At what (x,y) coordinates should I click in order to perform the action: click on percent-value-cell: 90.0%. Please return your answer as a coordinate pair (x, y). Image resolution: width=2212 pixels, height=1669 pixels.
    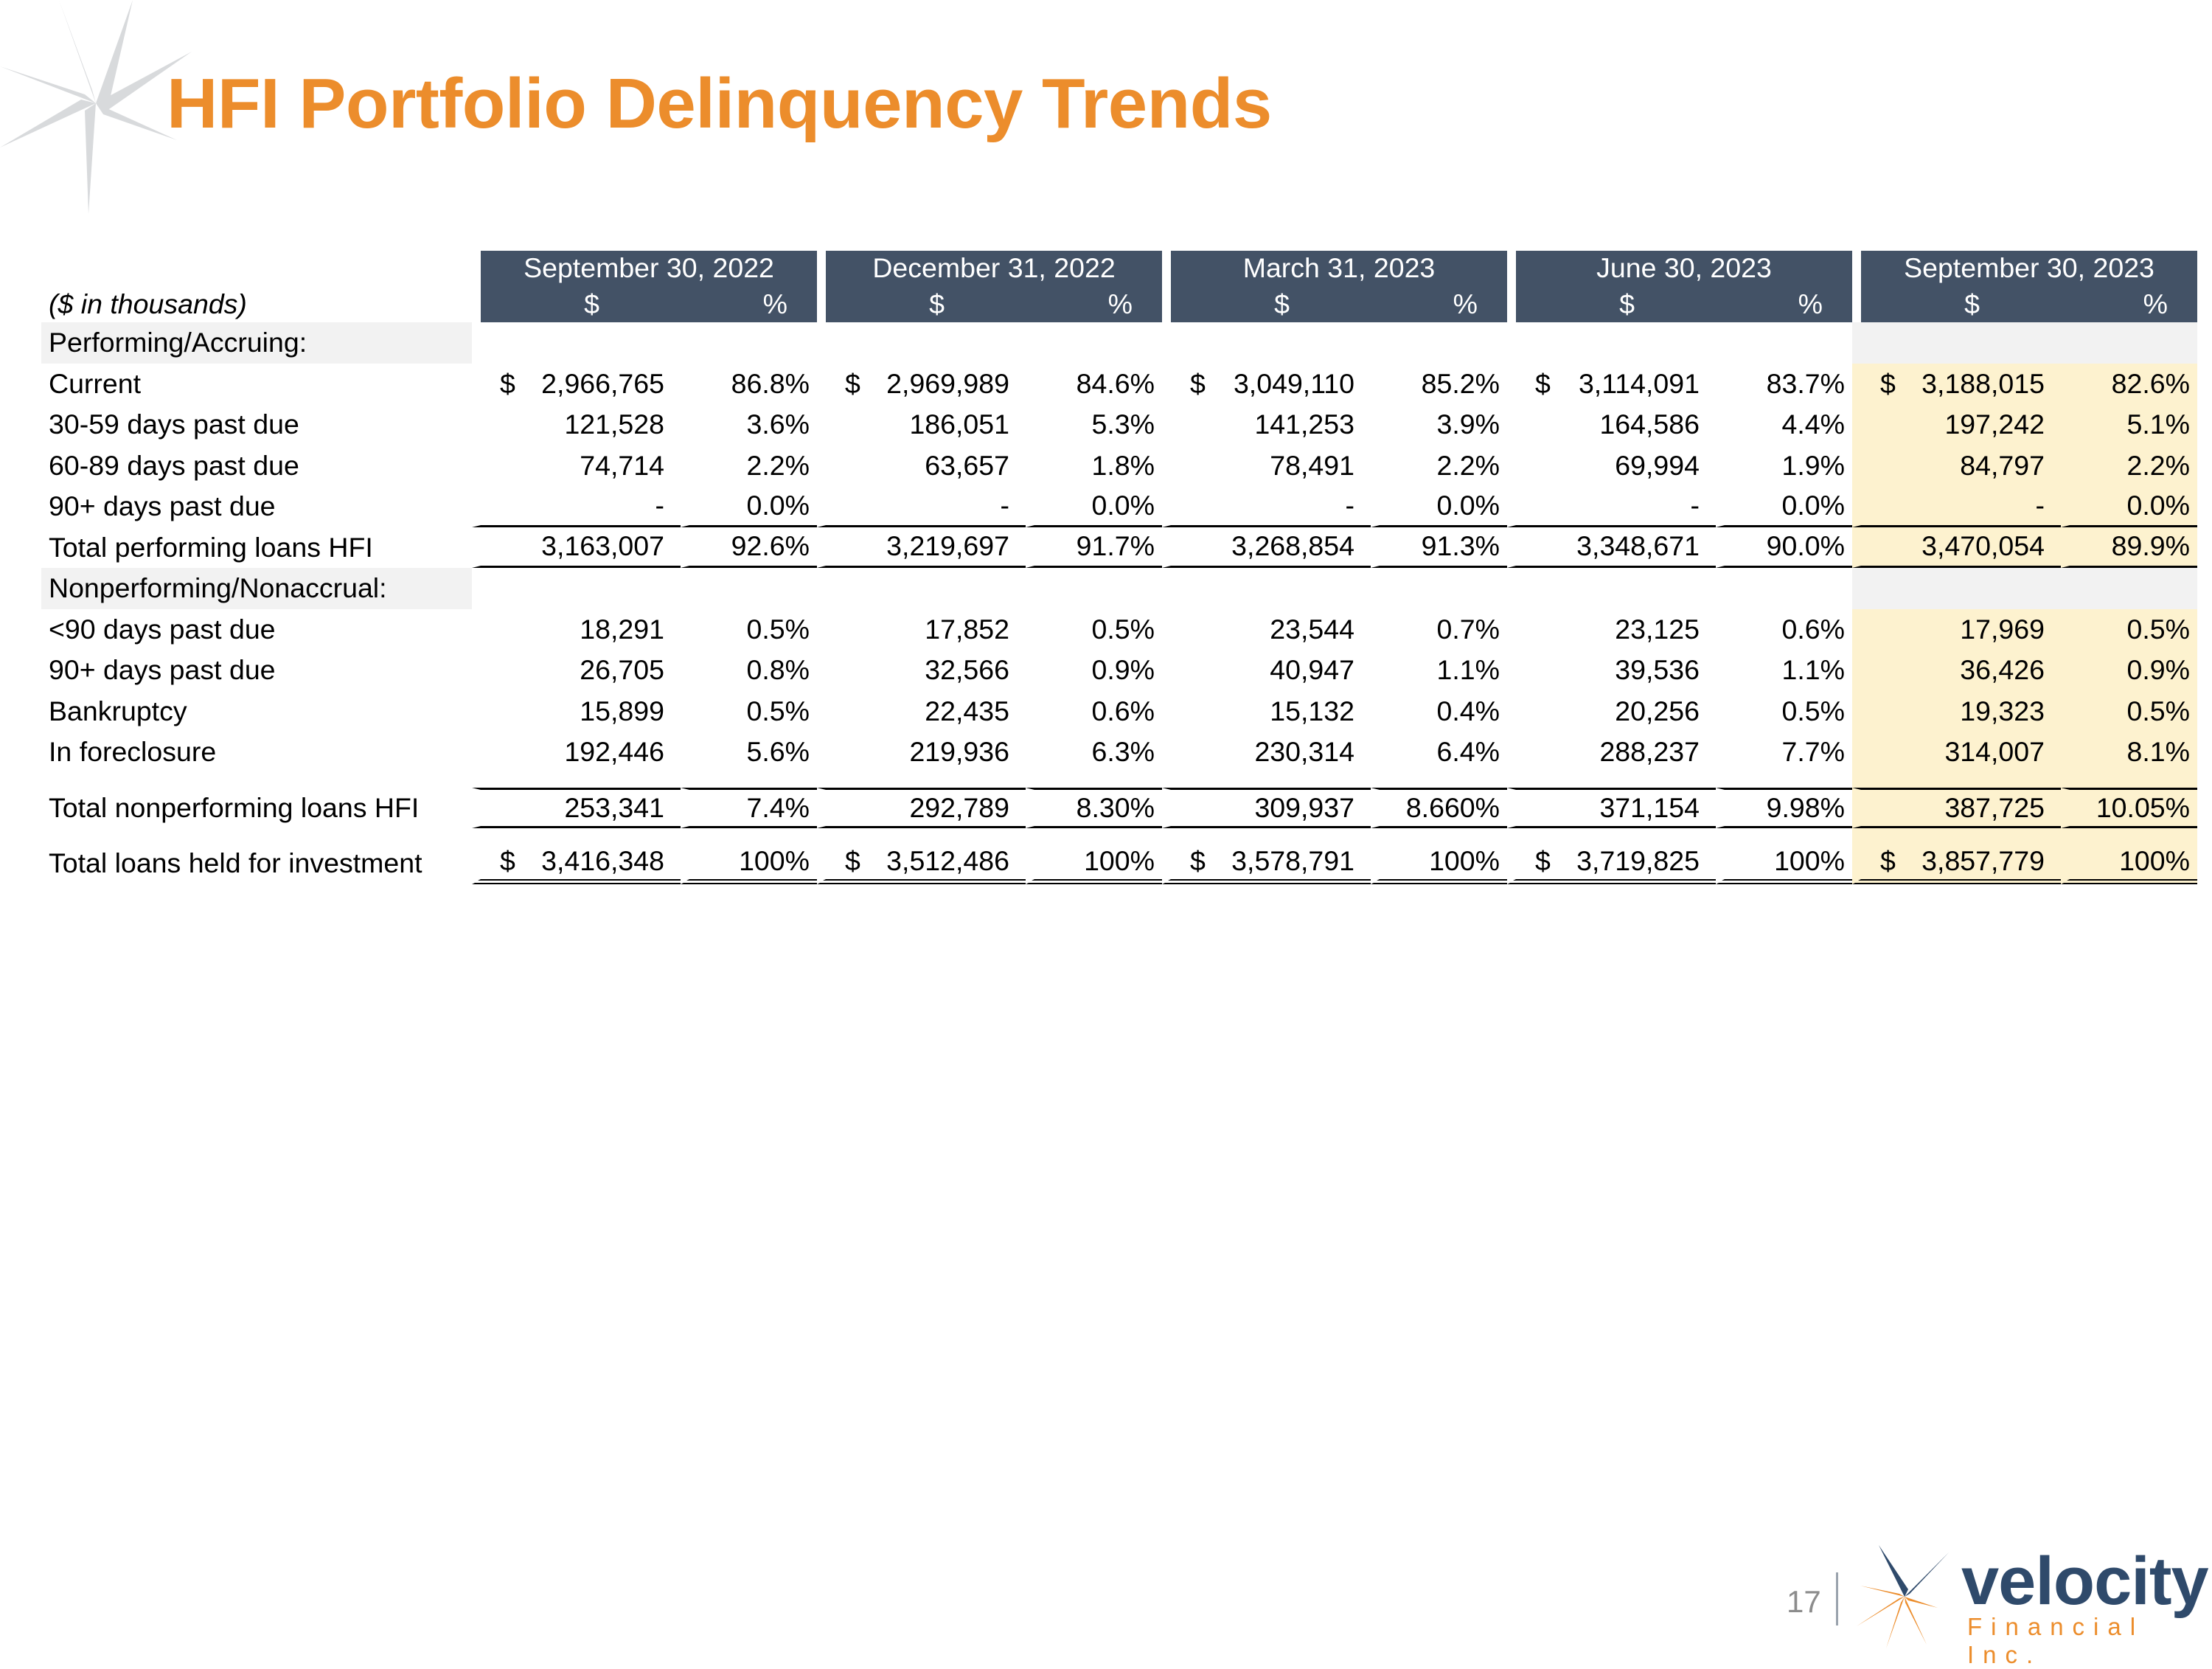
    Looking at the image, I should click on (1784, 547).